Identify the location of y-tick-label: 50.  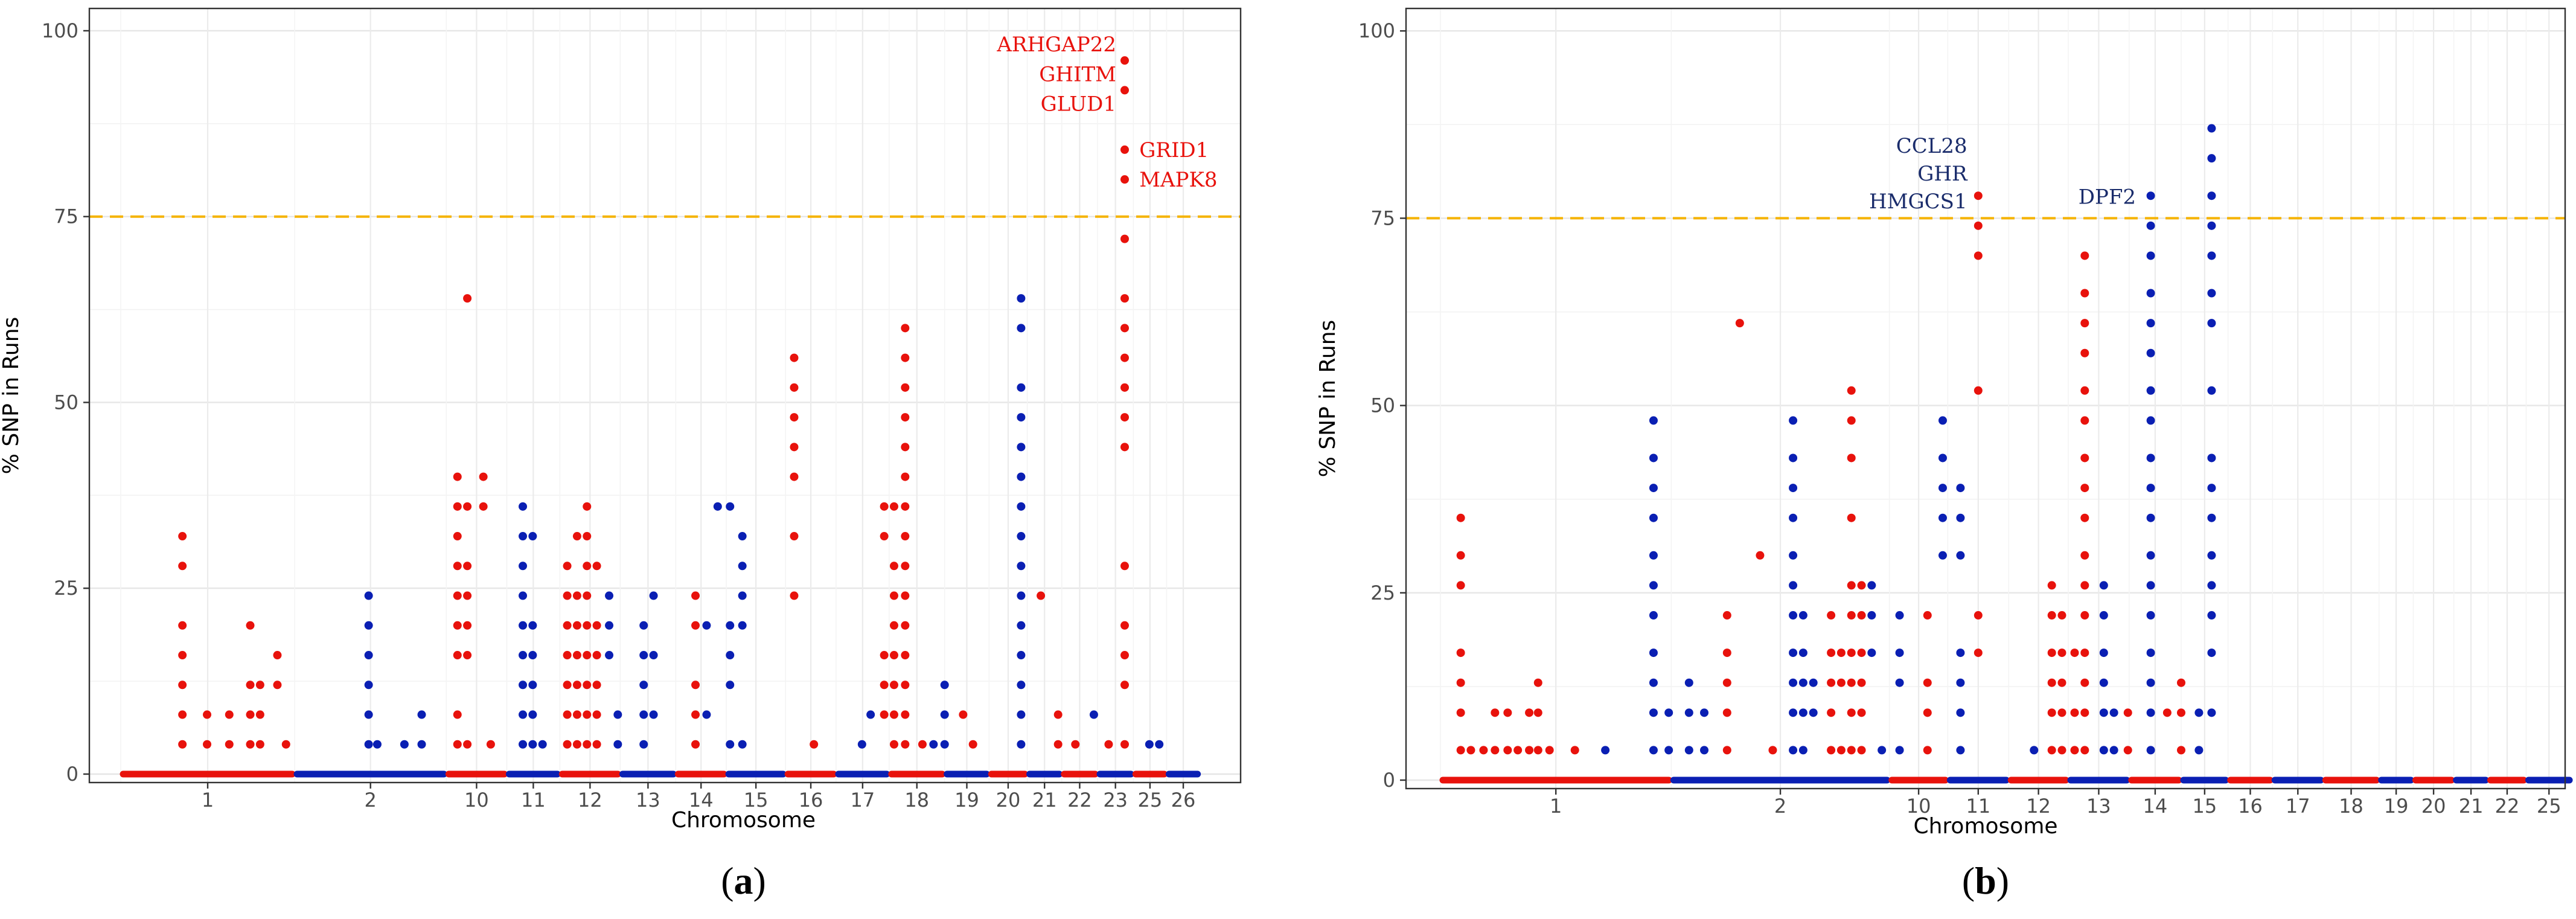
(66, 402).